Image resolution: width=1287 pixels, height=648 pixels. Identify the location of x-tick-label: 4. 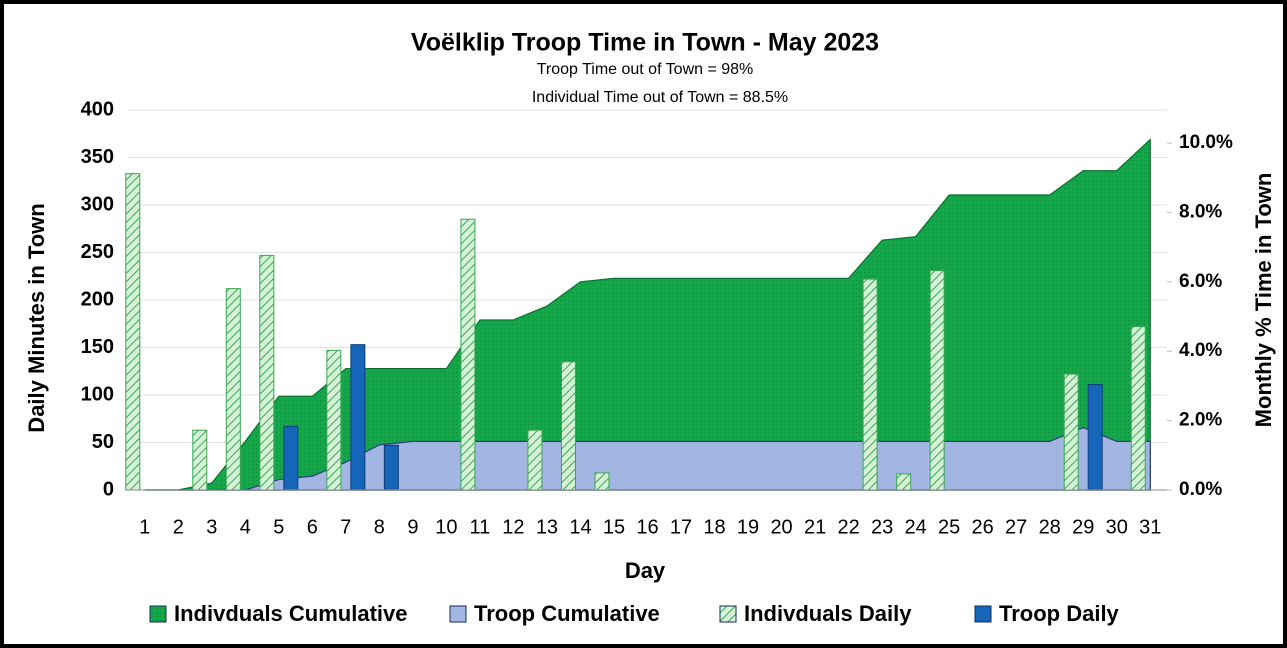
(245, 527).